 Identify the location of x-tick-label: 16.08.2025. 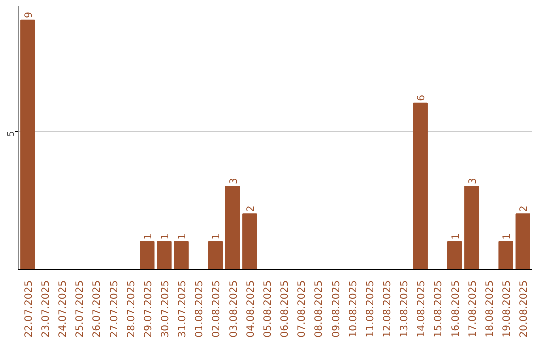
(456, 309).